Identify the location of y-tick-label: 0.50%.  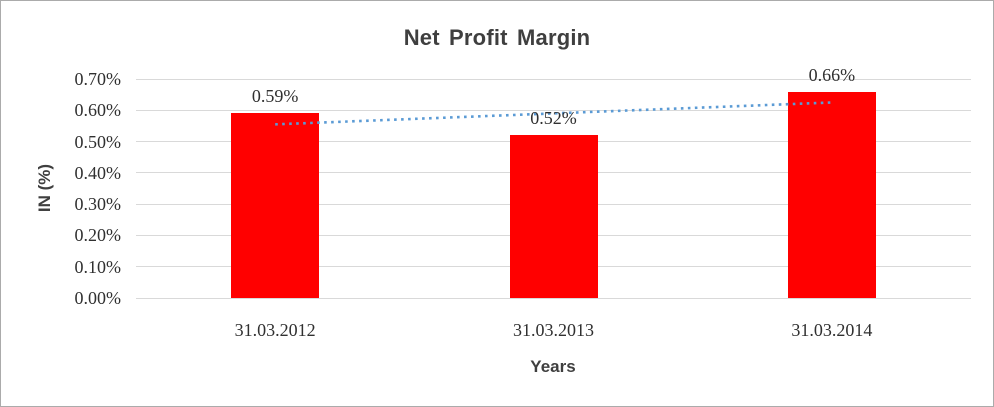
(98, 141).